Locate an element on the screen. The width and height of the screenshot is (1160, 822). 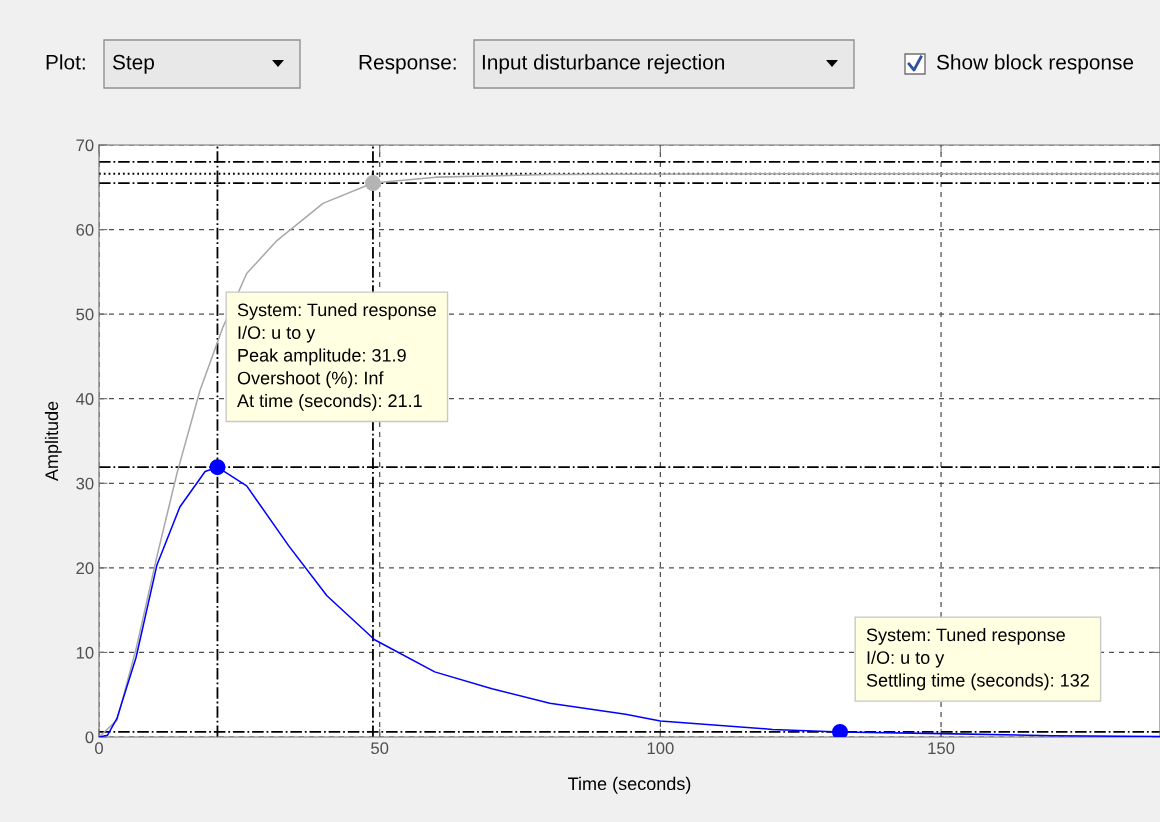
y-tick-label: 40 is located at coordinates (84, 399).